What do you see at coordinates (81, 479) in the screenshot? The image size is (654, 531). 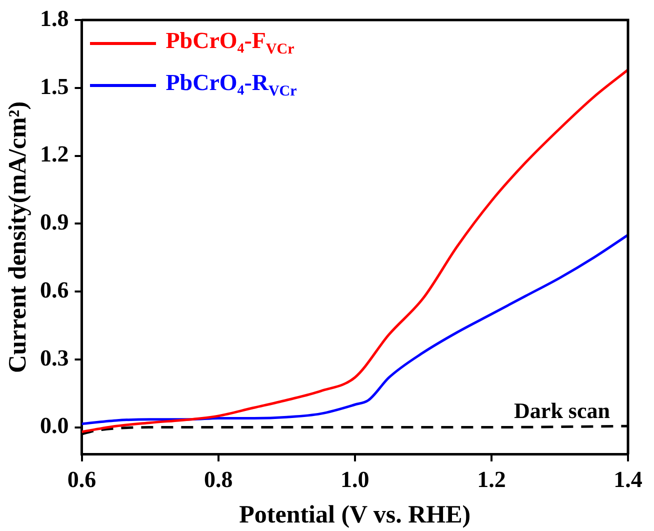 I see `x-tick-label: 0.6` at bounding box center [81, 479].